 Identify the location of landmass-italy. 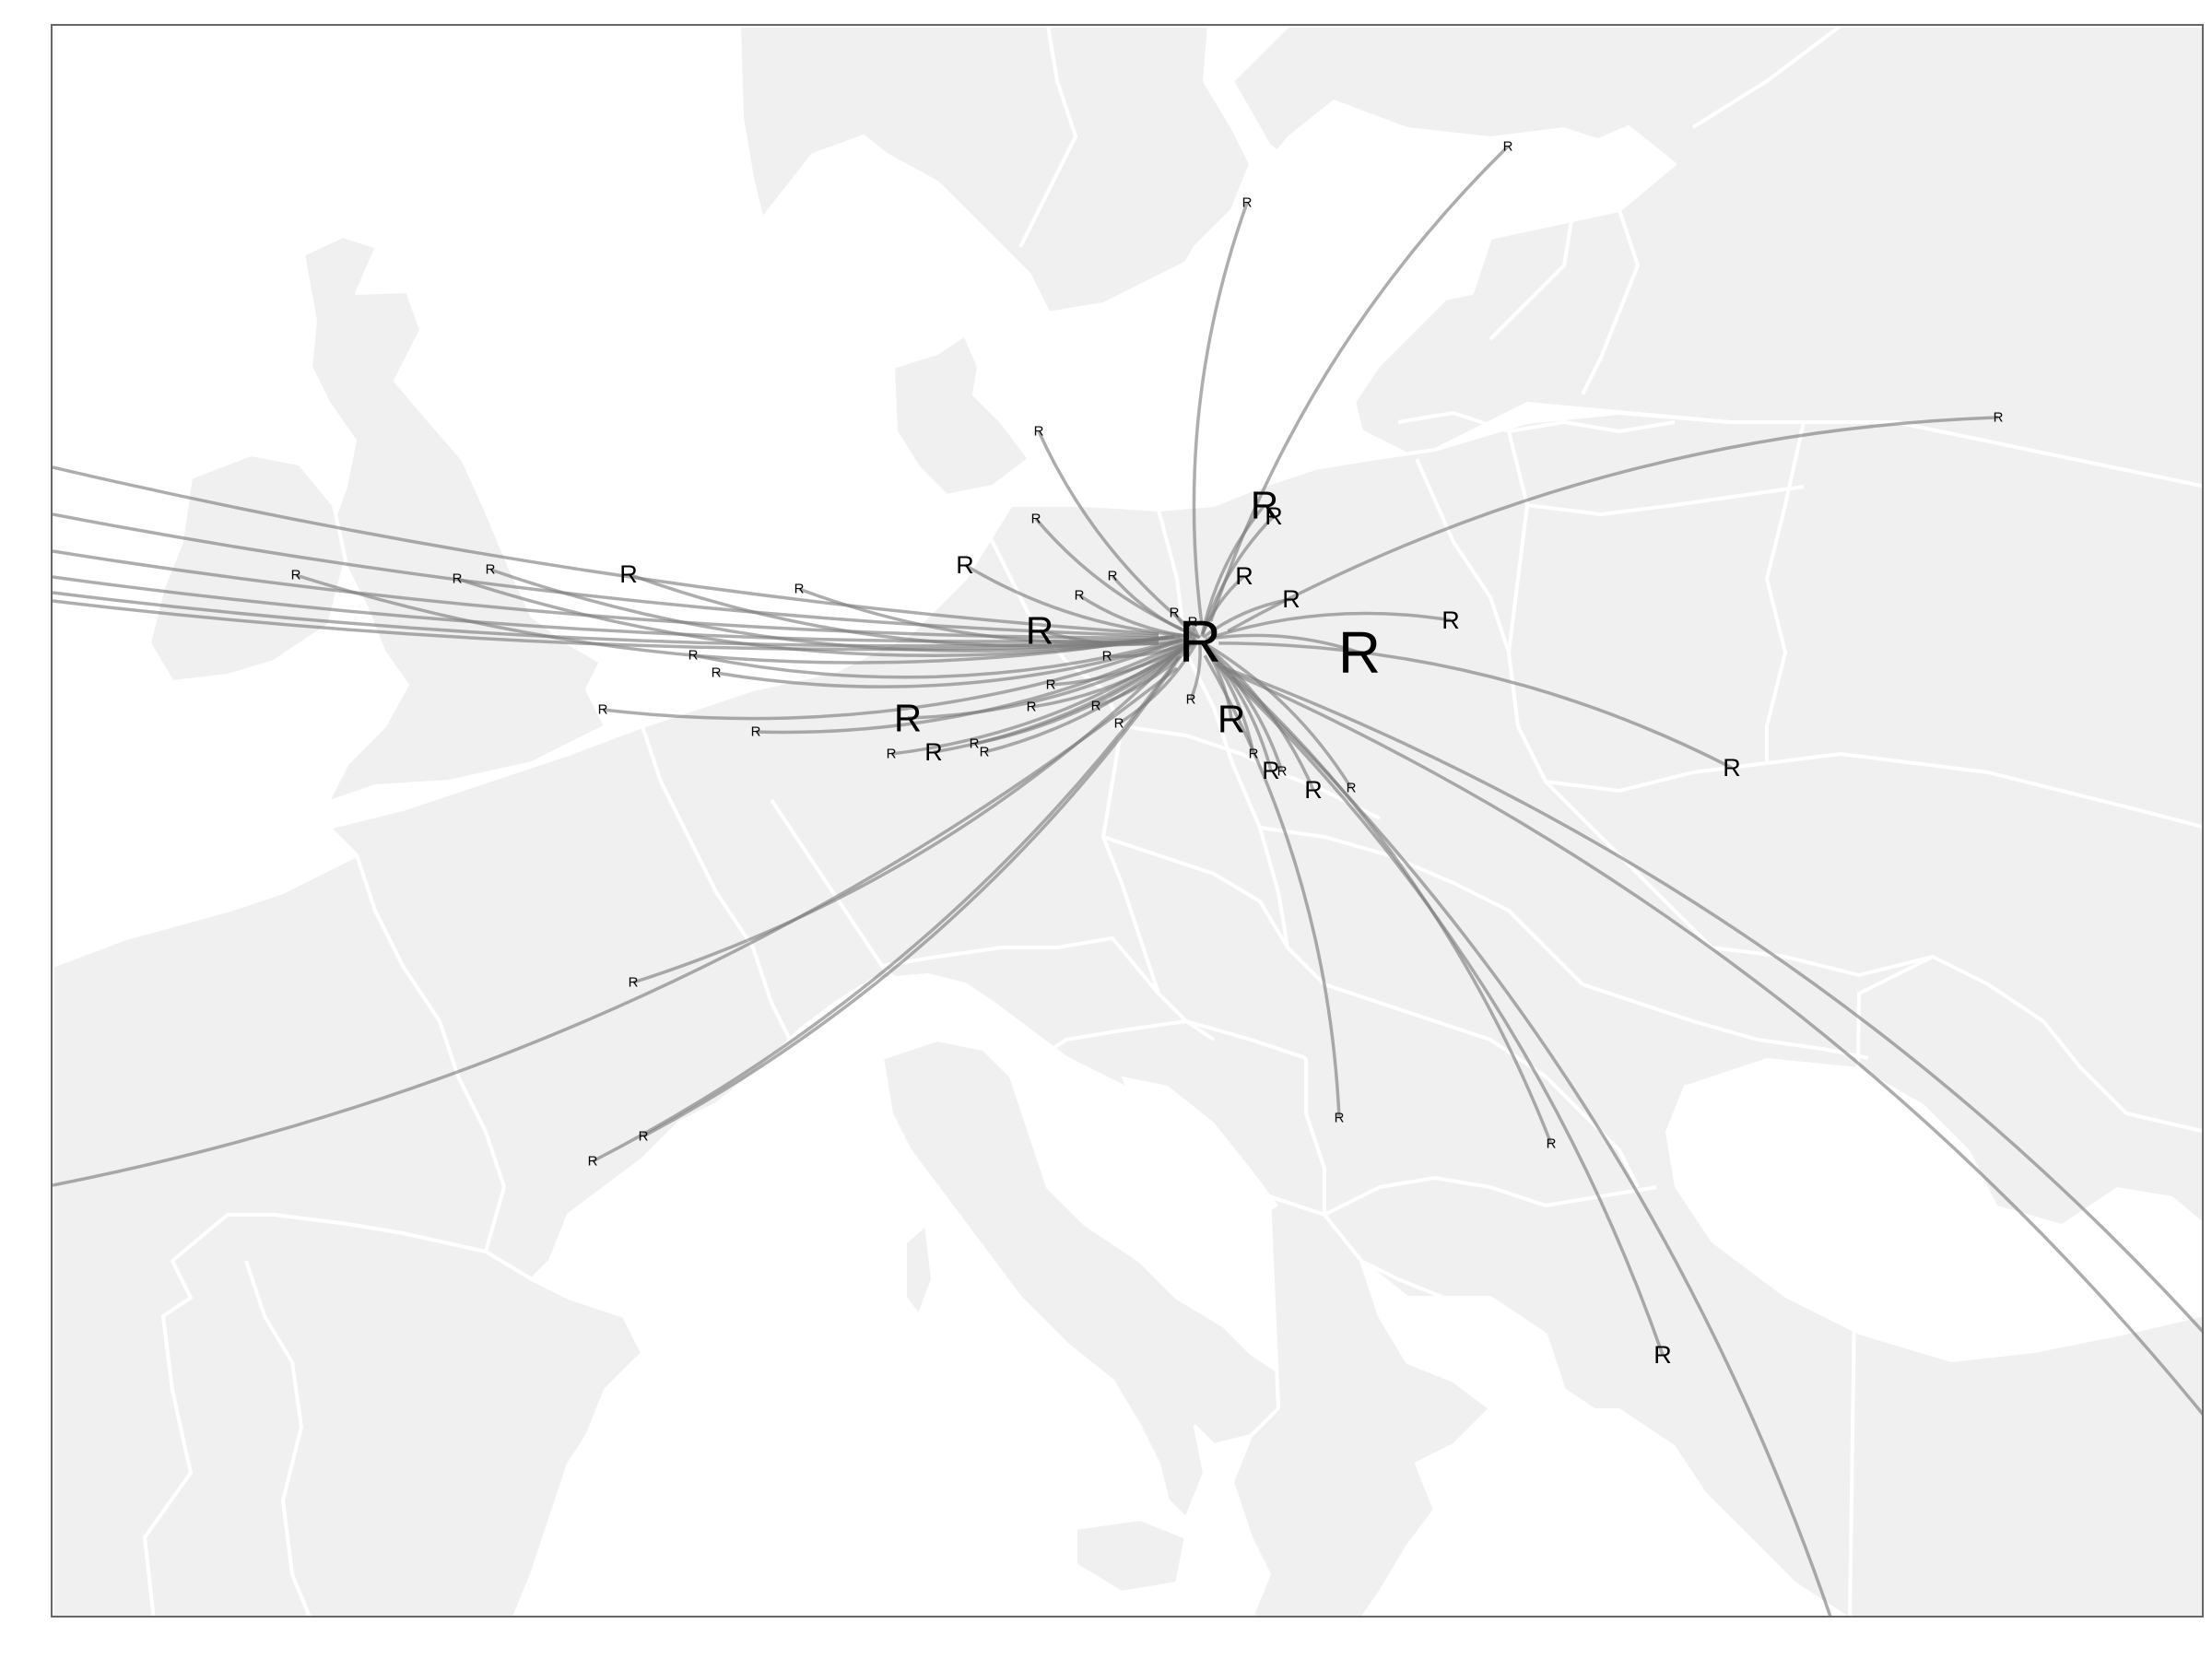
(1080, 1279).